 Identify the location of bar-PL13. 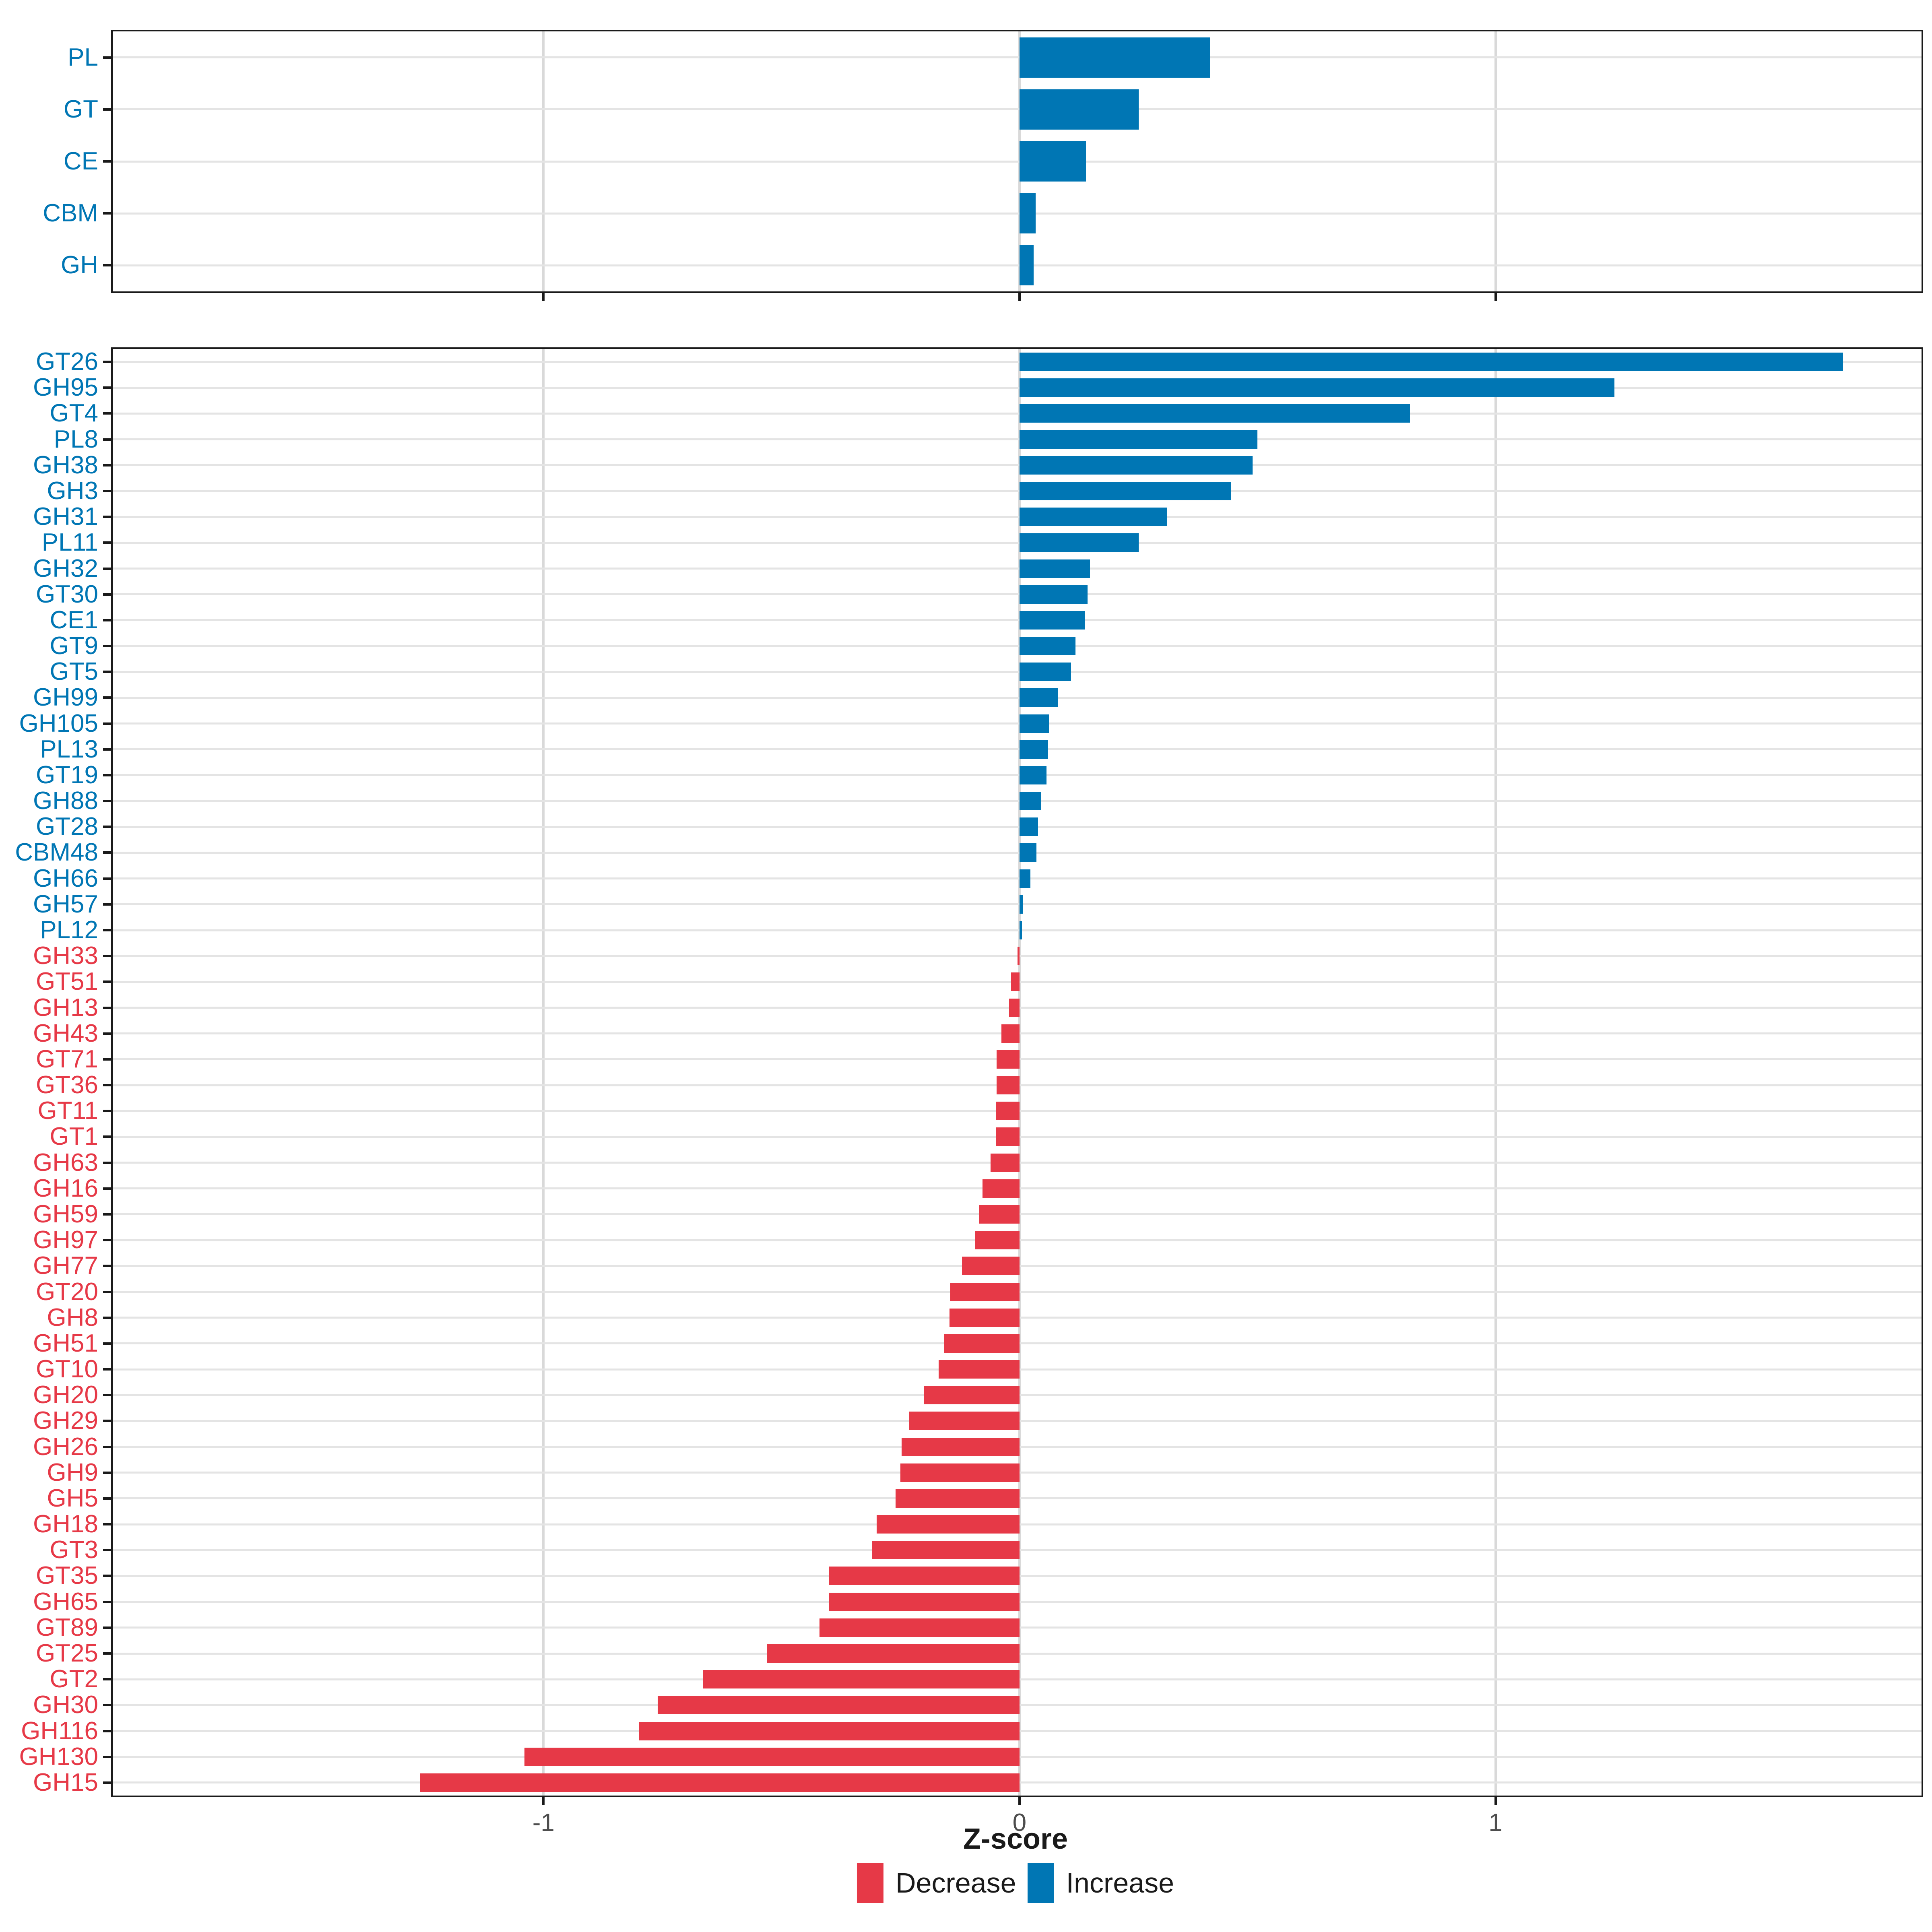
(1033, 749).